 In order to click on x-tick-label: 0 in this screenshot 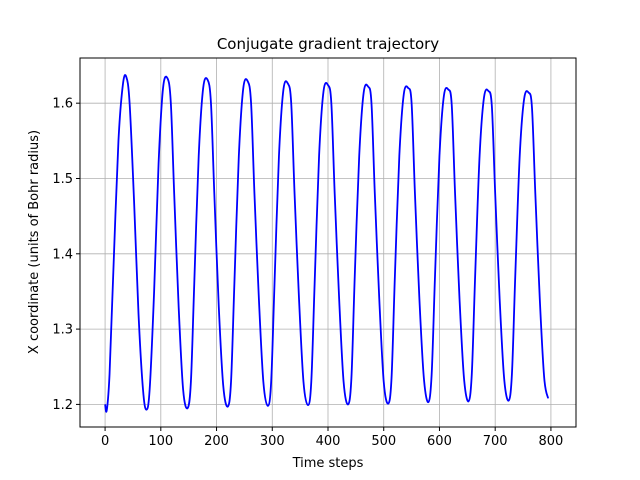, I will do `click(105, 441)`.